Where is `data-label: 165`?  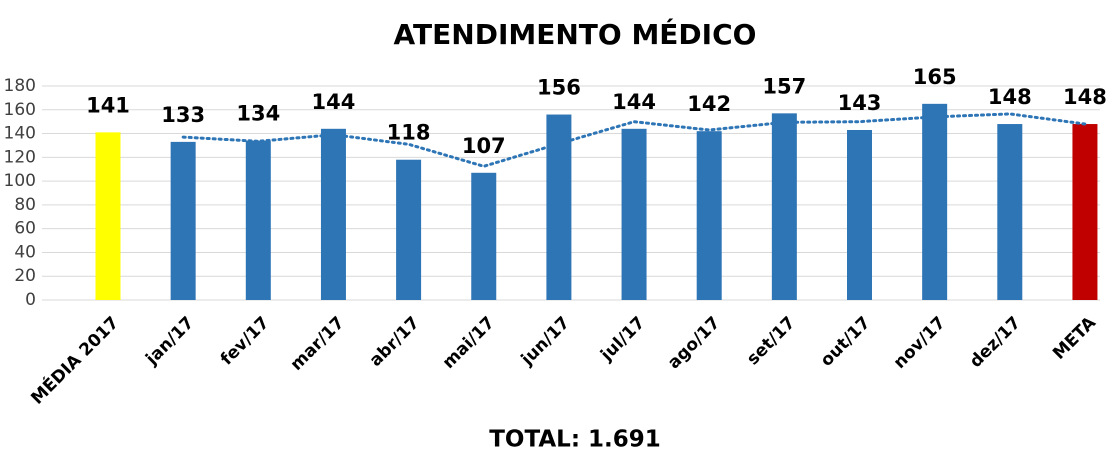
data-label: 165 is located at coordinates (935, 77).